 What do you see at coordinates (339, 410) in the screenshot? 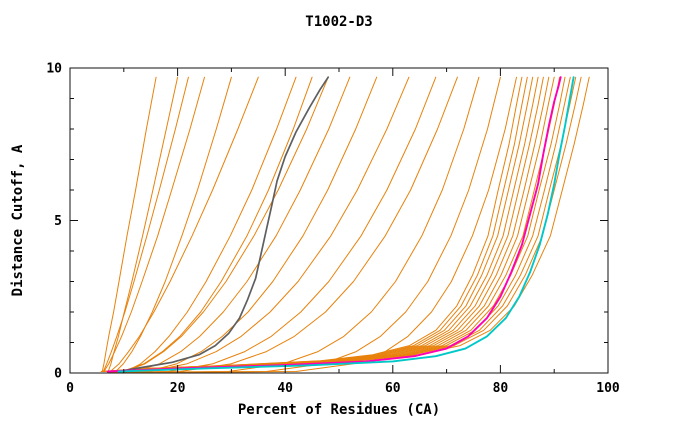
I see `x-axis-title: Percent of Residues (CA)` at bounding box center [339, 410].